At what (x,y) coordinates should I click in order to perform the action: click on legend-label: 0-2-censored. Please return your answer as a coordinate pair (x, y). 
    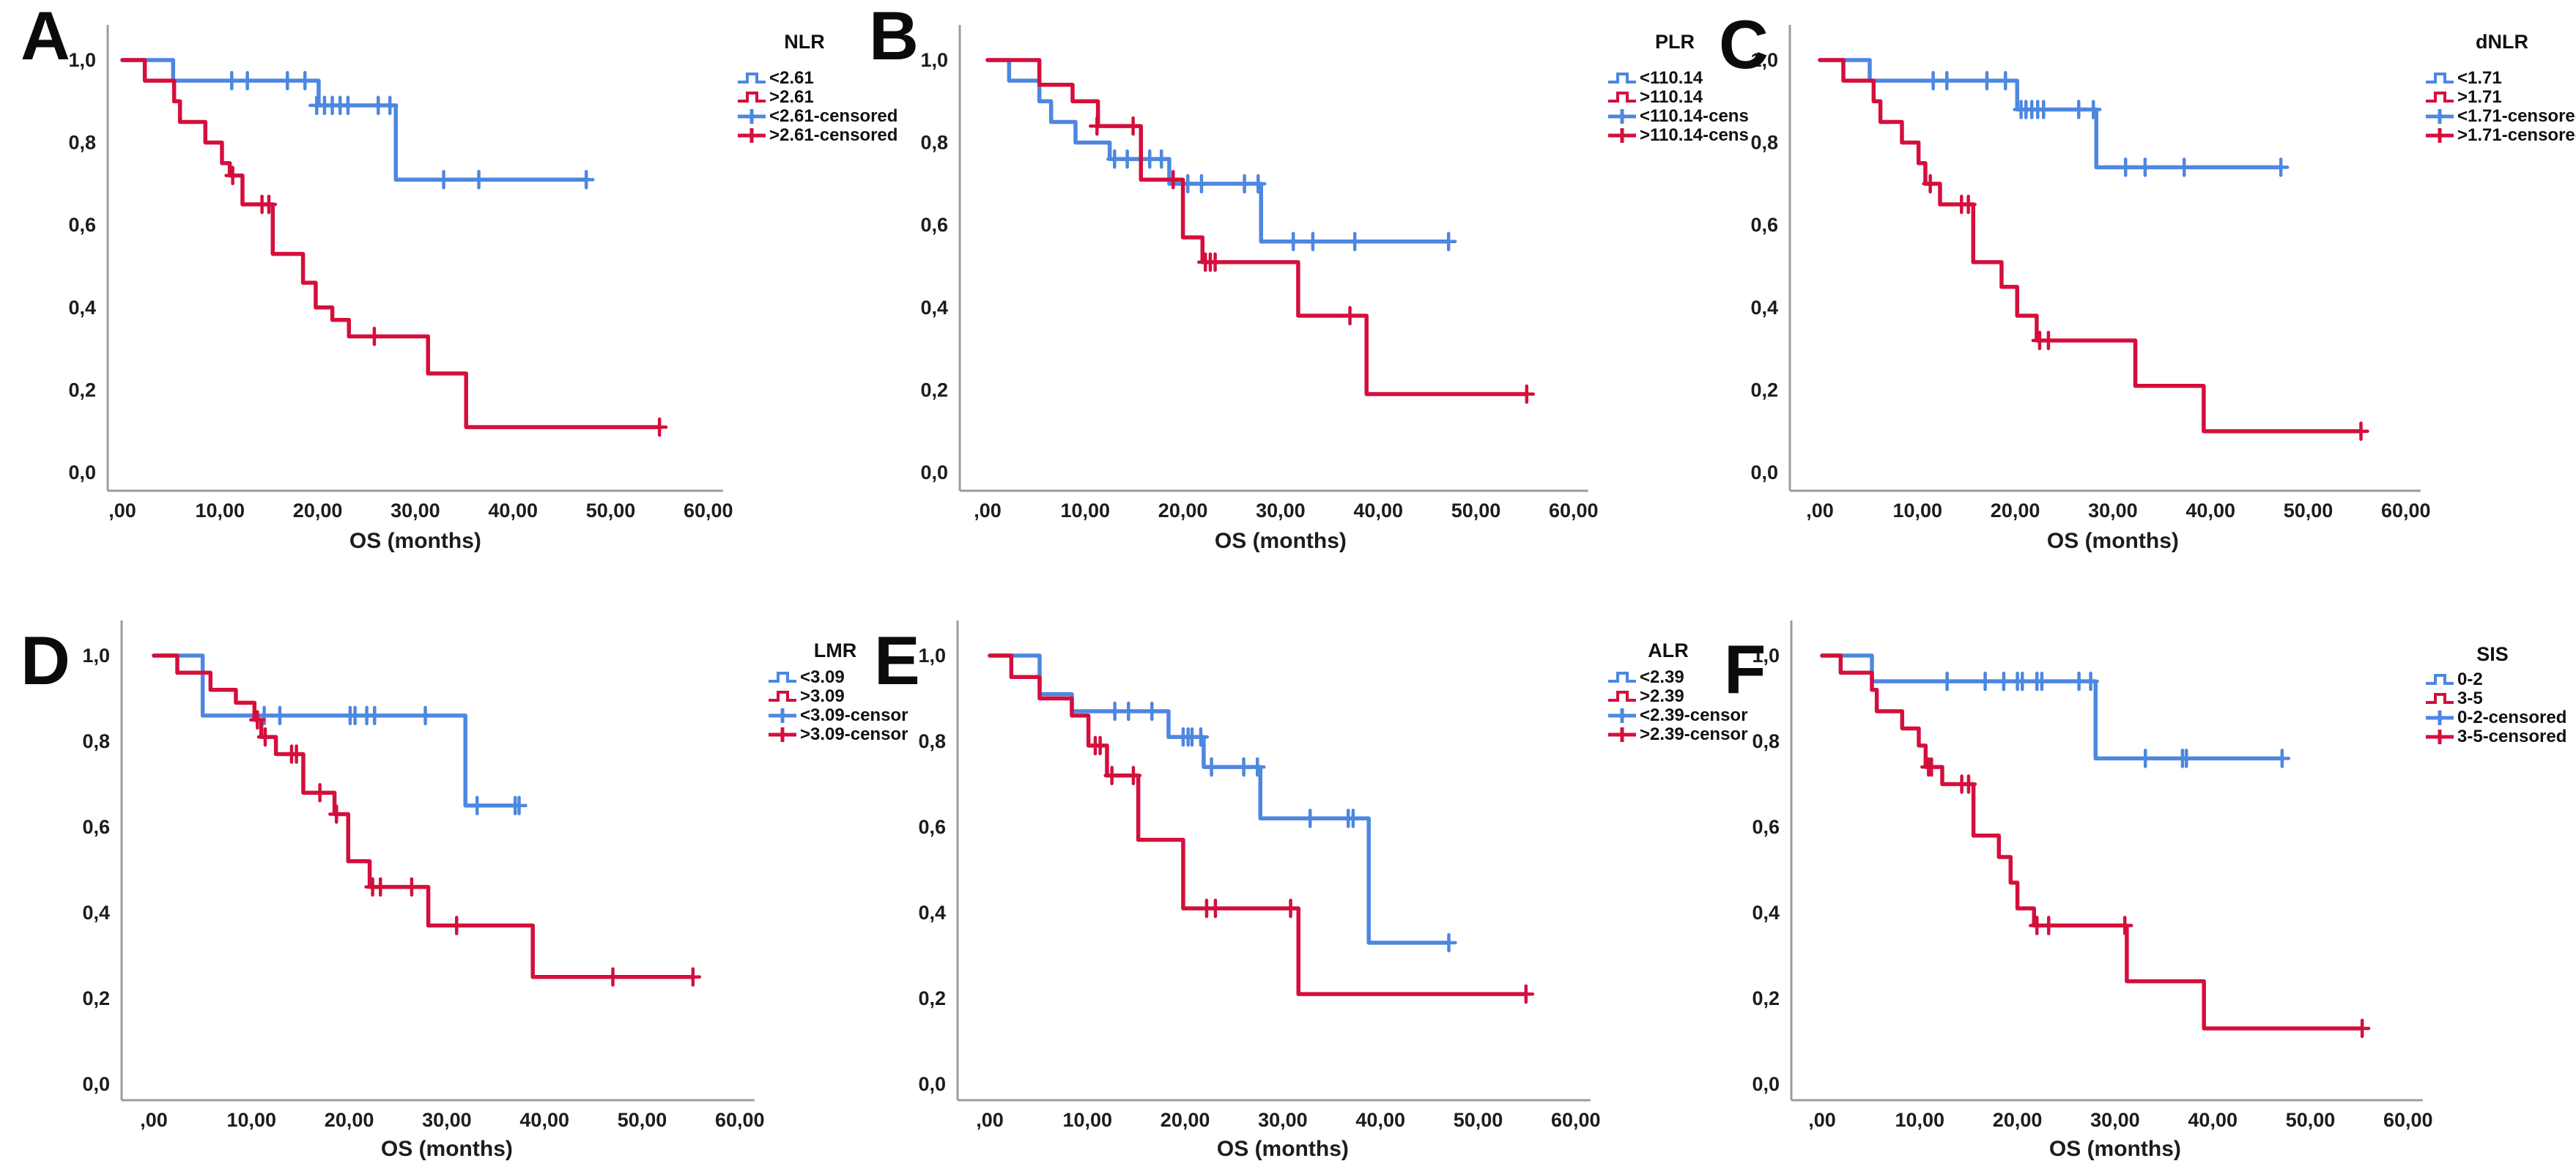
    Looking at the image, I should click on (2512, 717).